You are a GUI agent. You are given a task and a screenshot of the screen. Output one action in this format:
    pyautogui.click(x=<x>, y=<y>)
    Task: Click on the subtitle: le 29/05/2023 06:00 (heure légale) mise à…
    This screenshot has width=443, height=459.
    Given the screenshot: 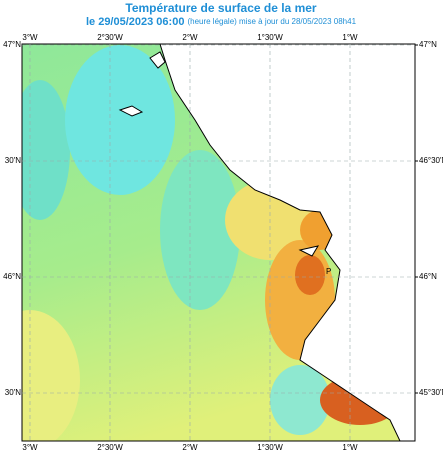 What is the action you would take?
    pyautogui.click(x=221, y=22)
    